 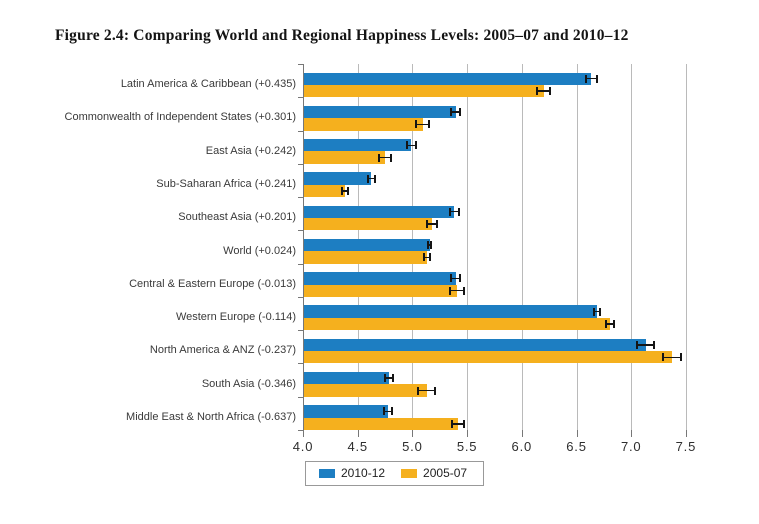 What do you see at coordinates (363, 473) in the screenshot?
I see `legend-label-2010-12: 2010-12` at bounding box center [363, 473].